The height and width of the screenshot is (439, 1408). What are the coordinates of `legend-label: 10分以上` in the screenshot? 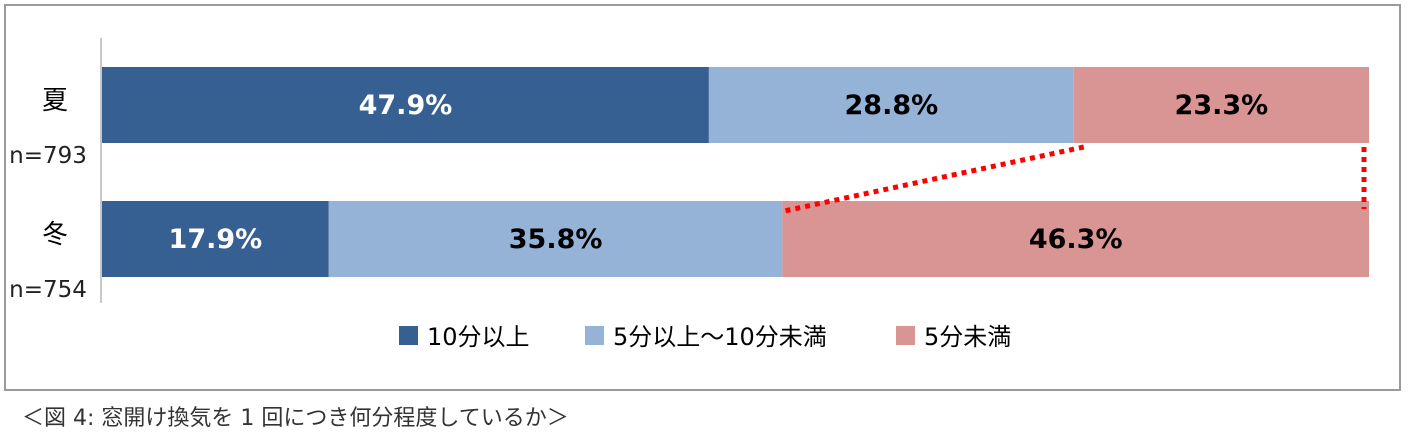 It's located at (478, 337).